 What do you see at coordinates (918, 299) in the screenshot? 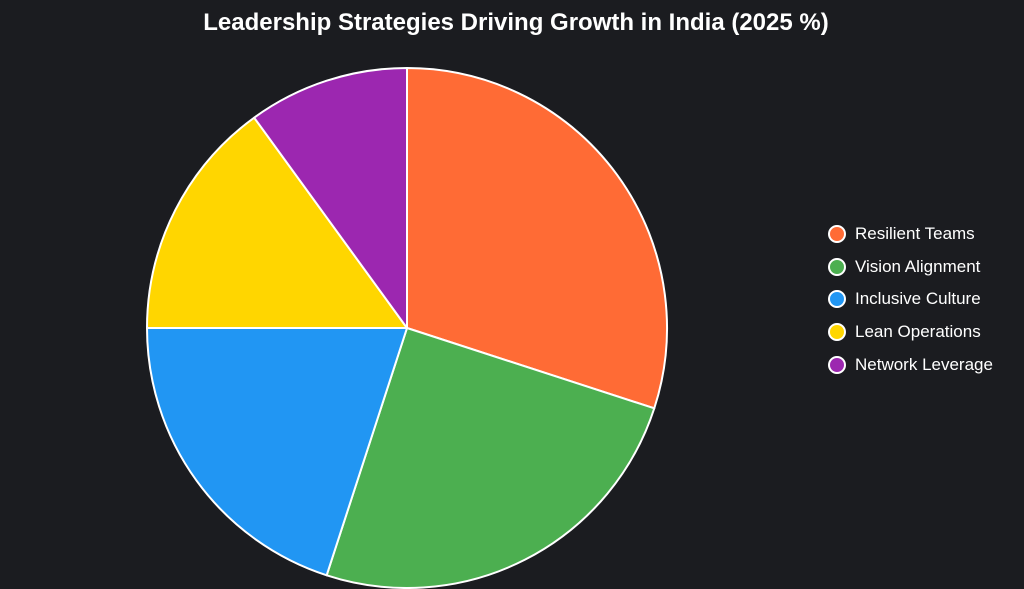
I see `legend-label: Inclusive Culture` at bounding box center [918, 299].